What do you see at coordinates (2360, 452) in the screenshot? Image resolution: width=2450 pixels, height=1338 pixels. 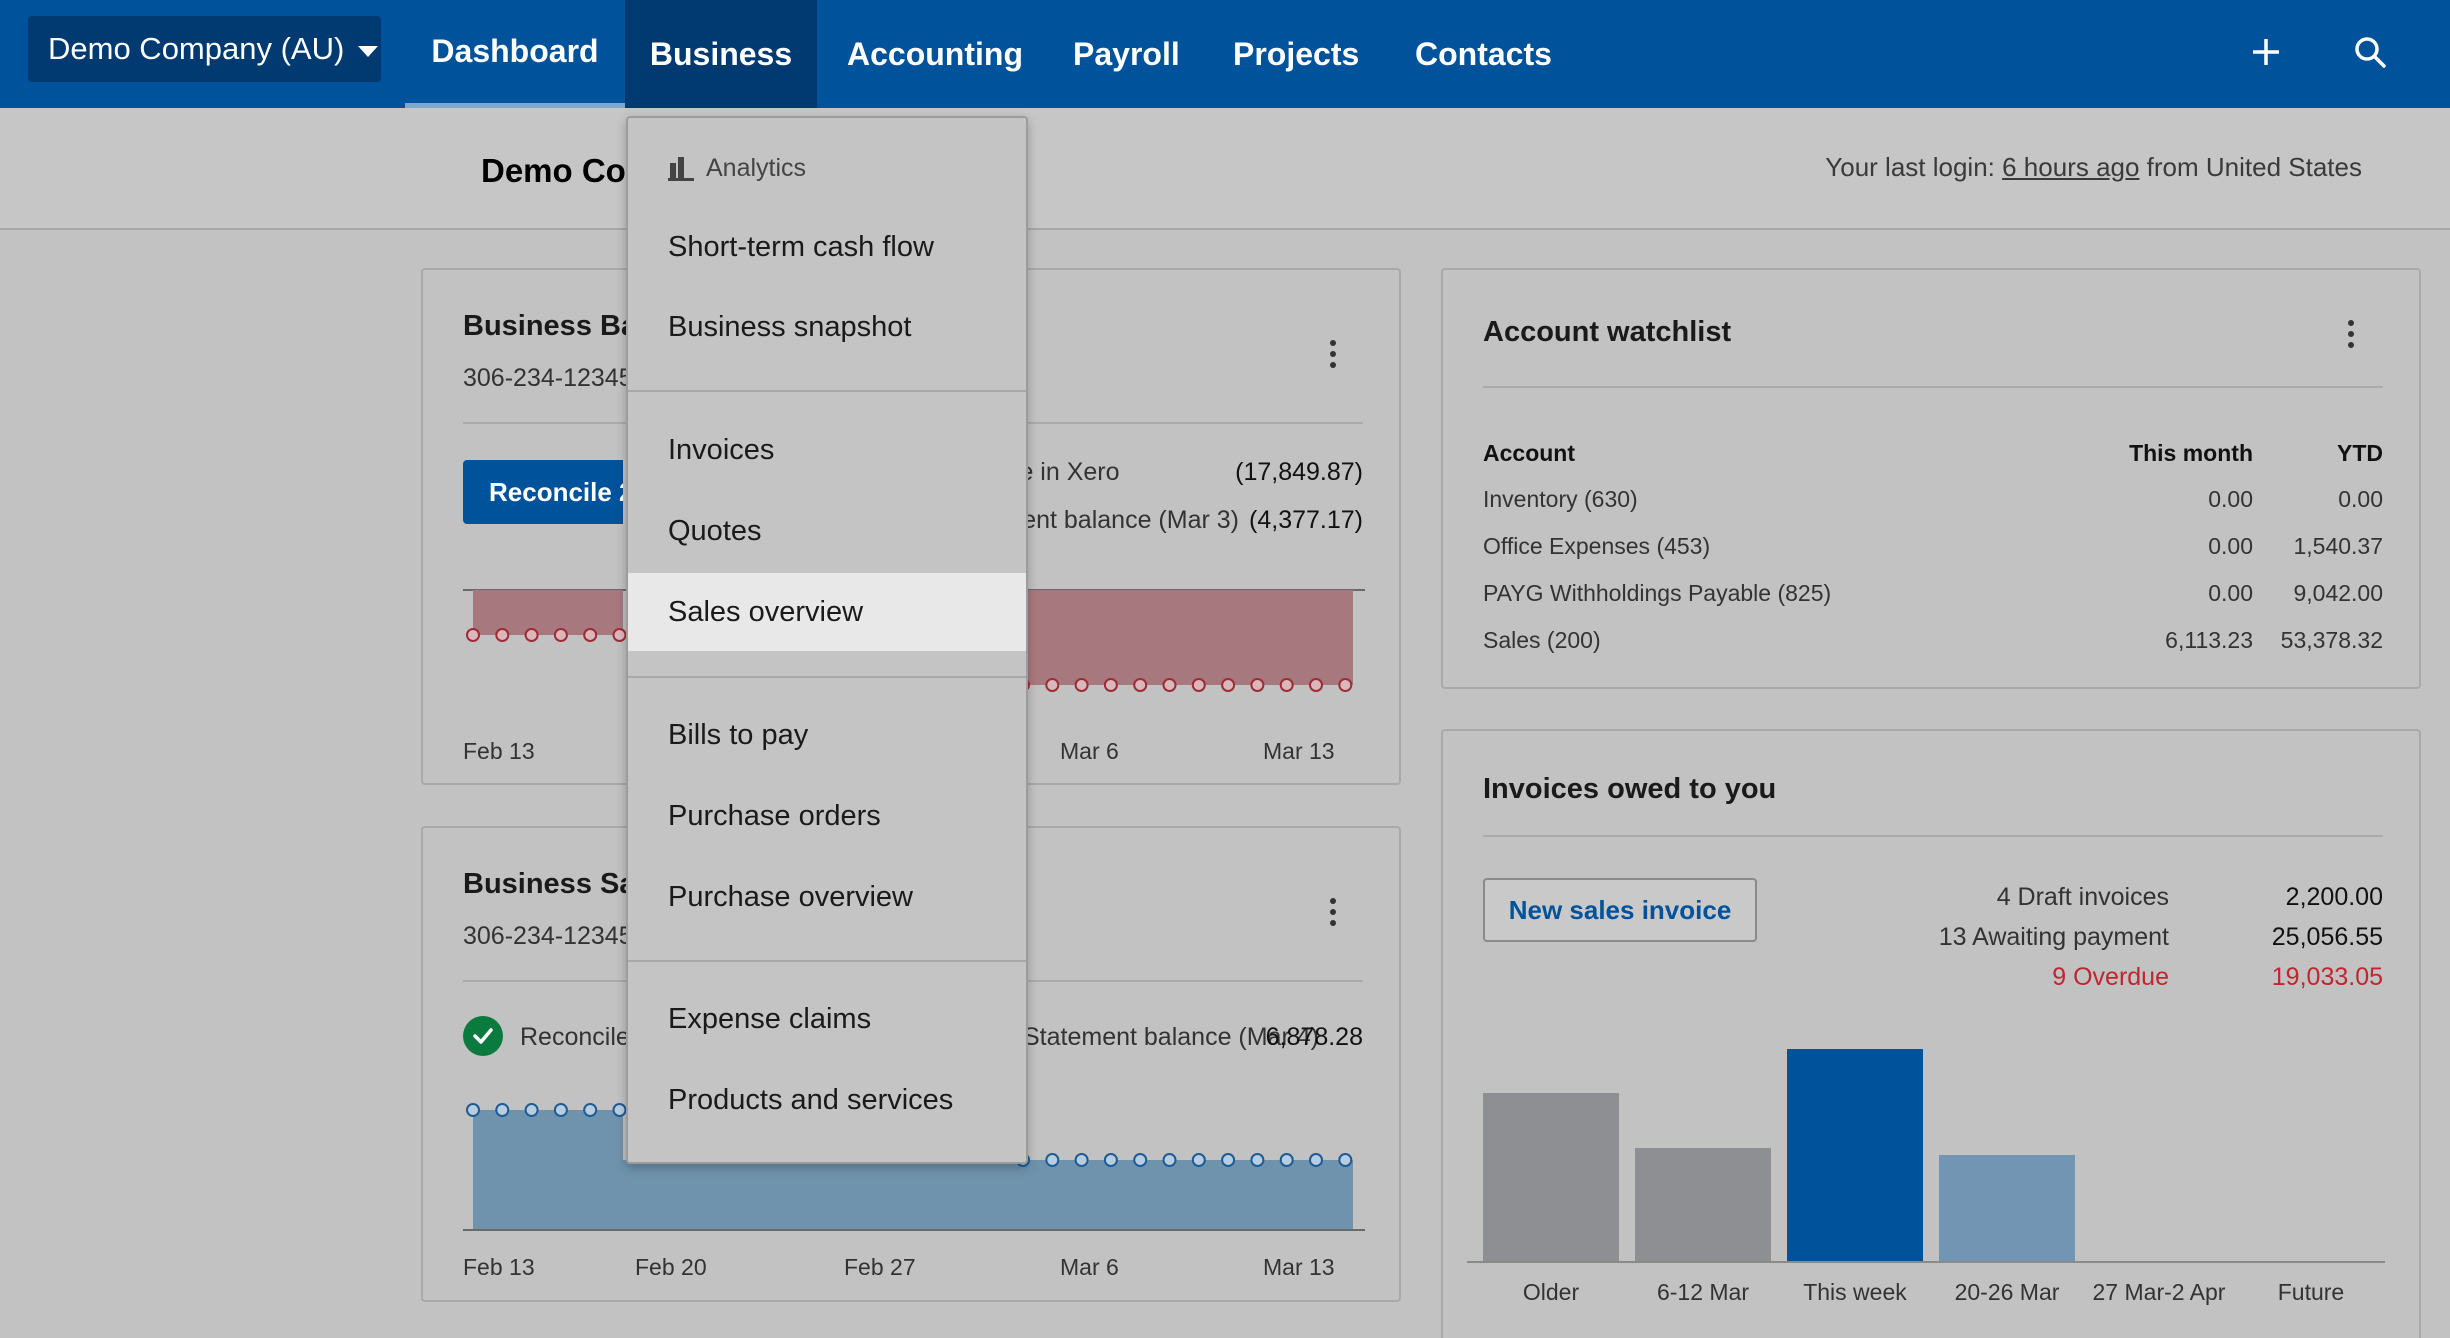 I see `column-header: YTD` at bounding box center [2360, 452].